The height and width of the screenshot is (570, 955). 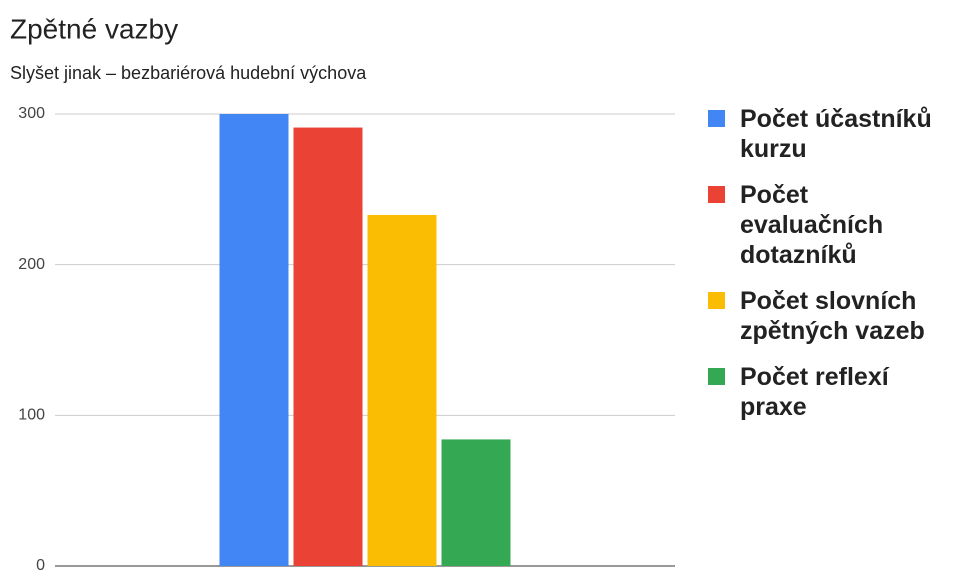 I want to click on legend-label: Počet reflexí praxe, so click(x=814, y=392).